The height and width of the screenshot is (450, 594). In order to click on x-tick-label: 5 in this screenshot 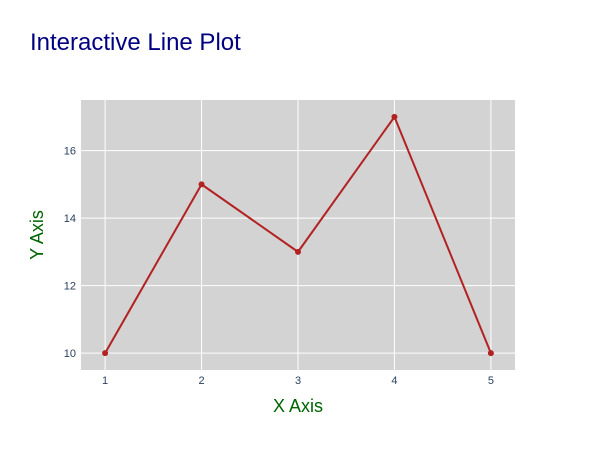, I will do `click(491, 381)`.